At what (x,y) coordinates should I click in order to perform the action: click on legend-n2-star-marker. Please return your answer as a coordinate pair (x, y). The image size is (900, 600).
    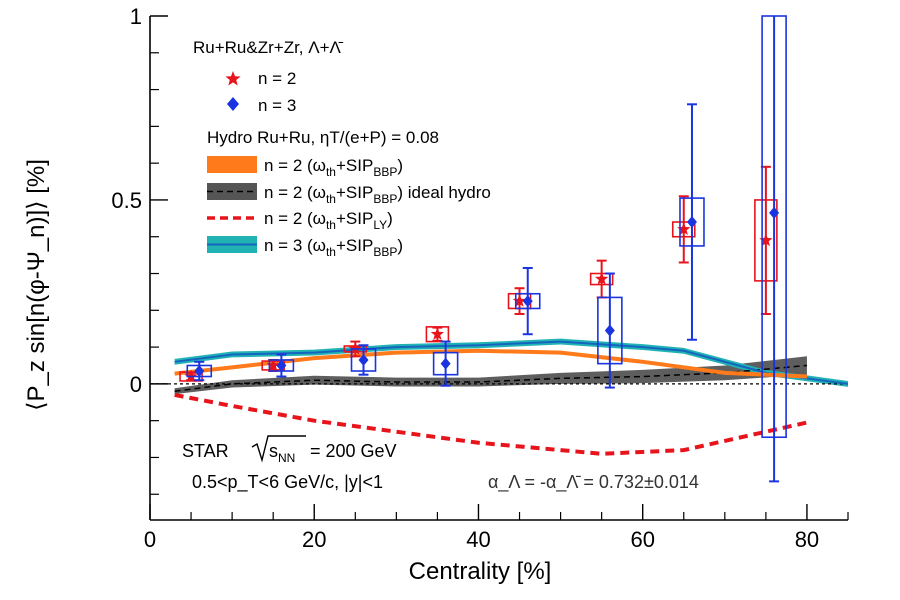
    Looking at the image, I should click on (233, 78).